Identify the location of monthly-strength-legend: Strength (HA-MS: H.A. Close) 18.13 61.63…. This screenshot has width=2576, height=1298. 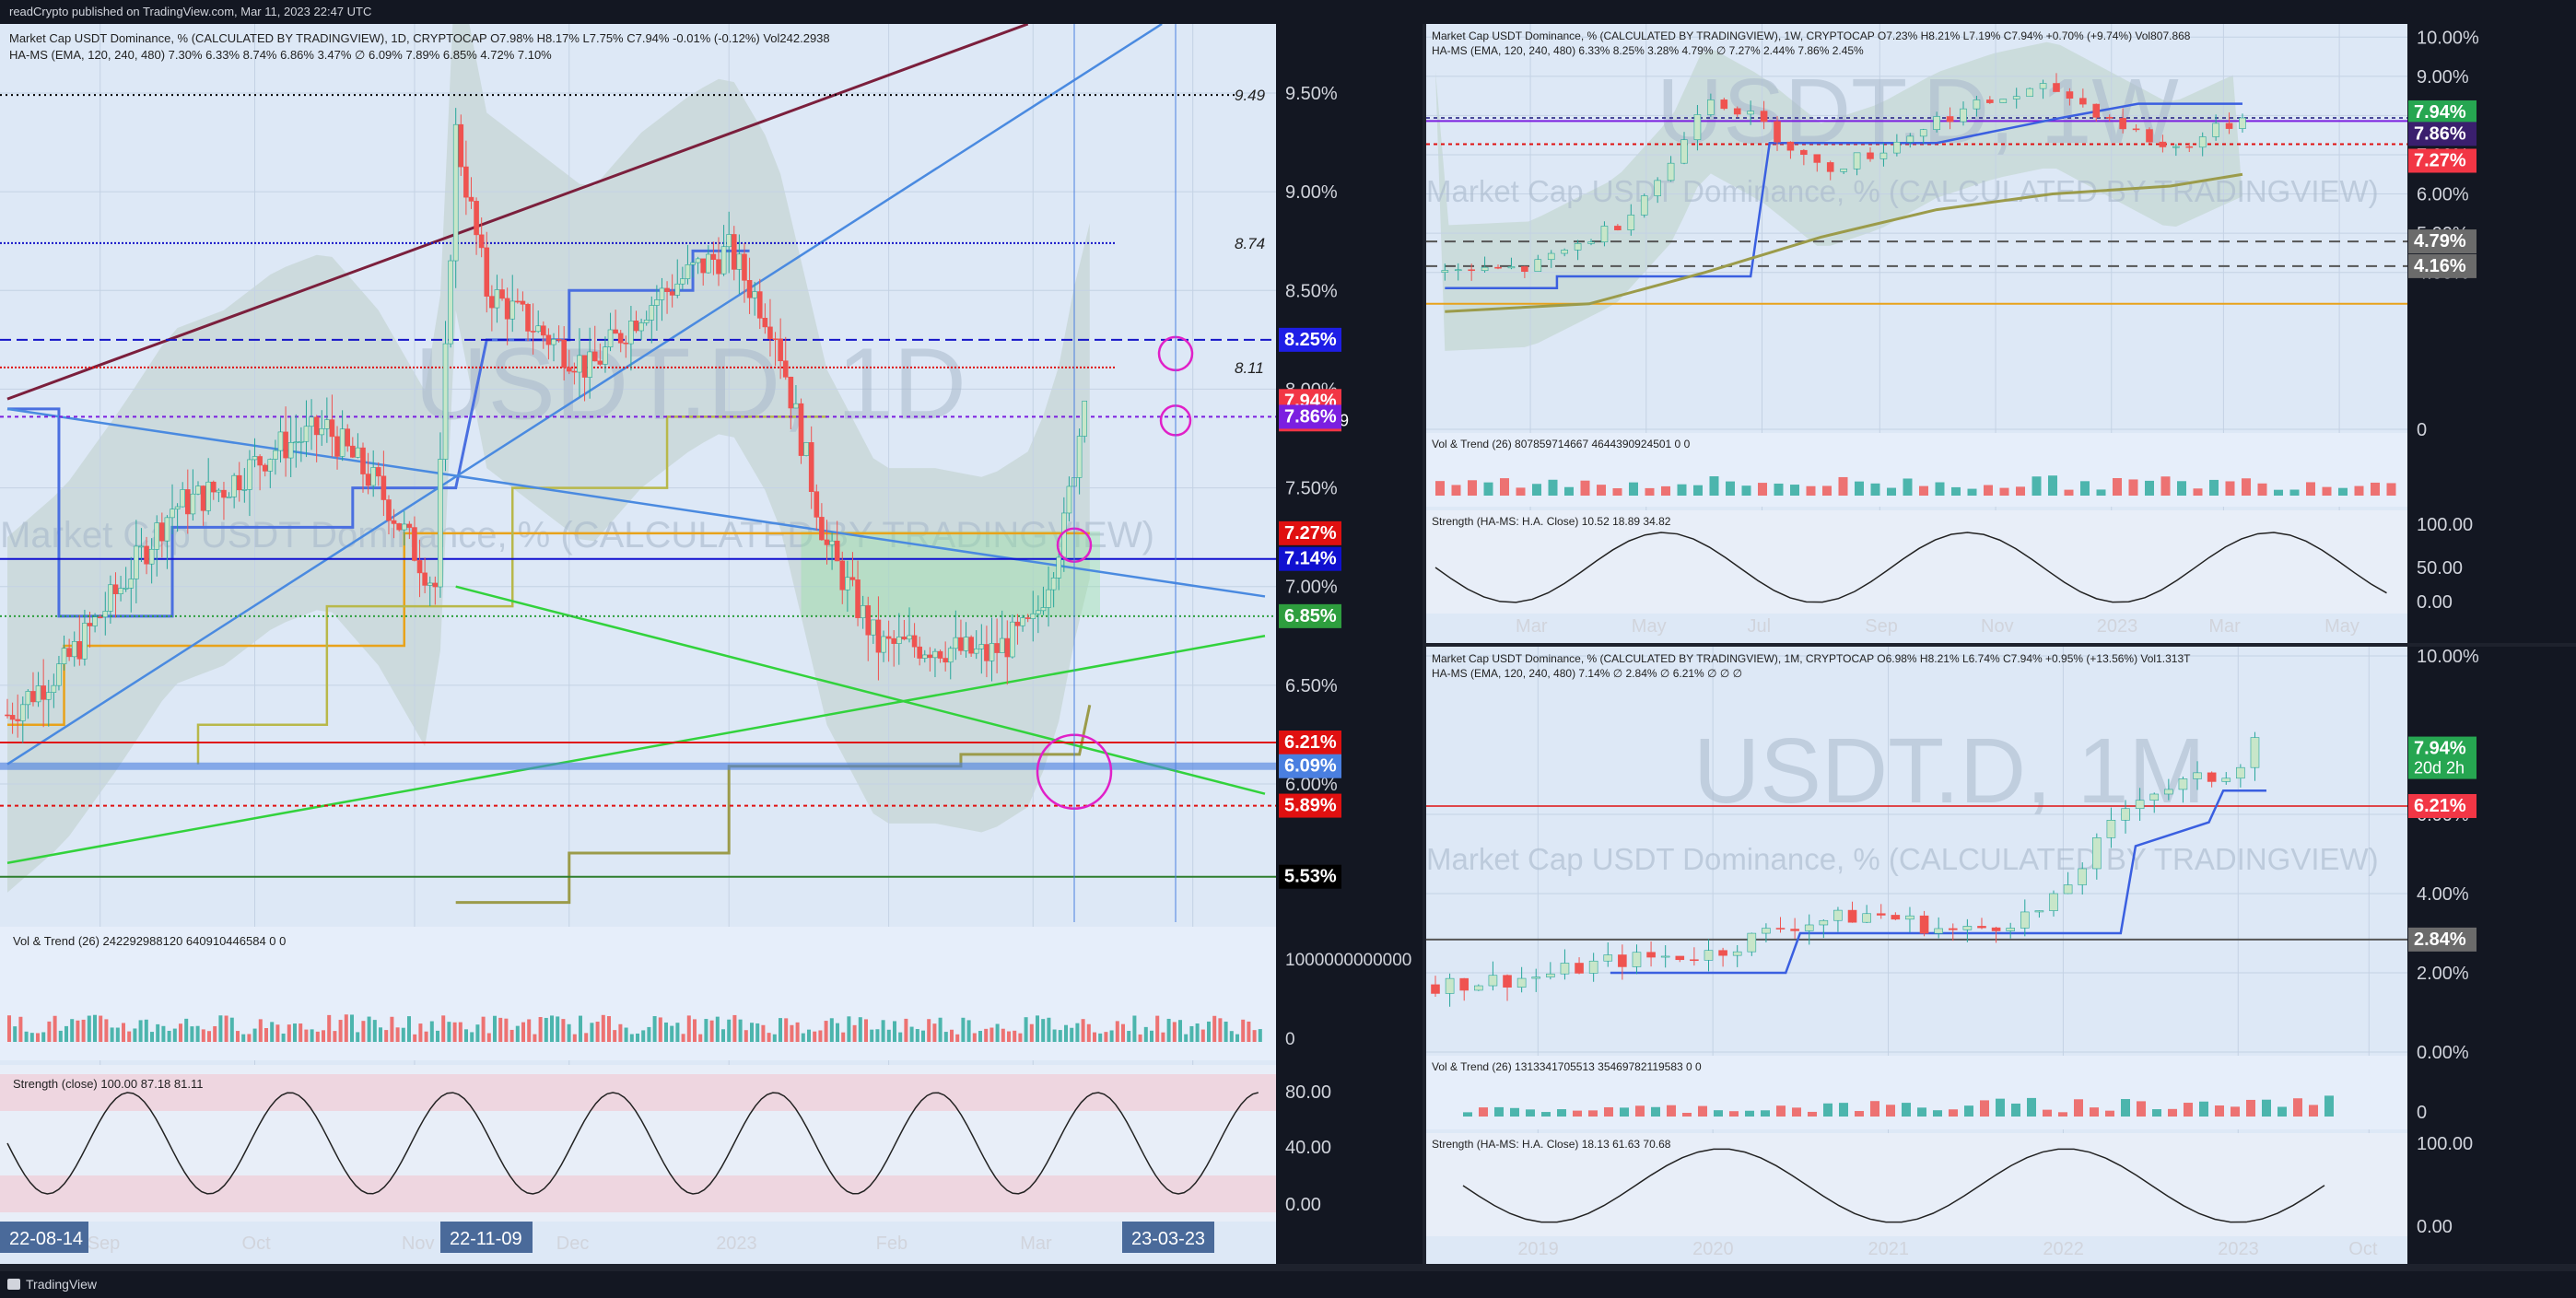
(1551, 1144).